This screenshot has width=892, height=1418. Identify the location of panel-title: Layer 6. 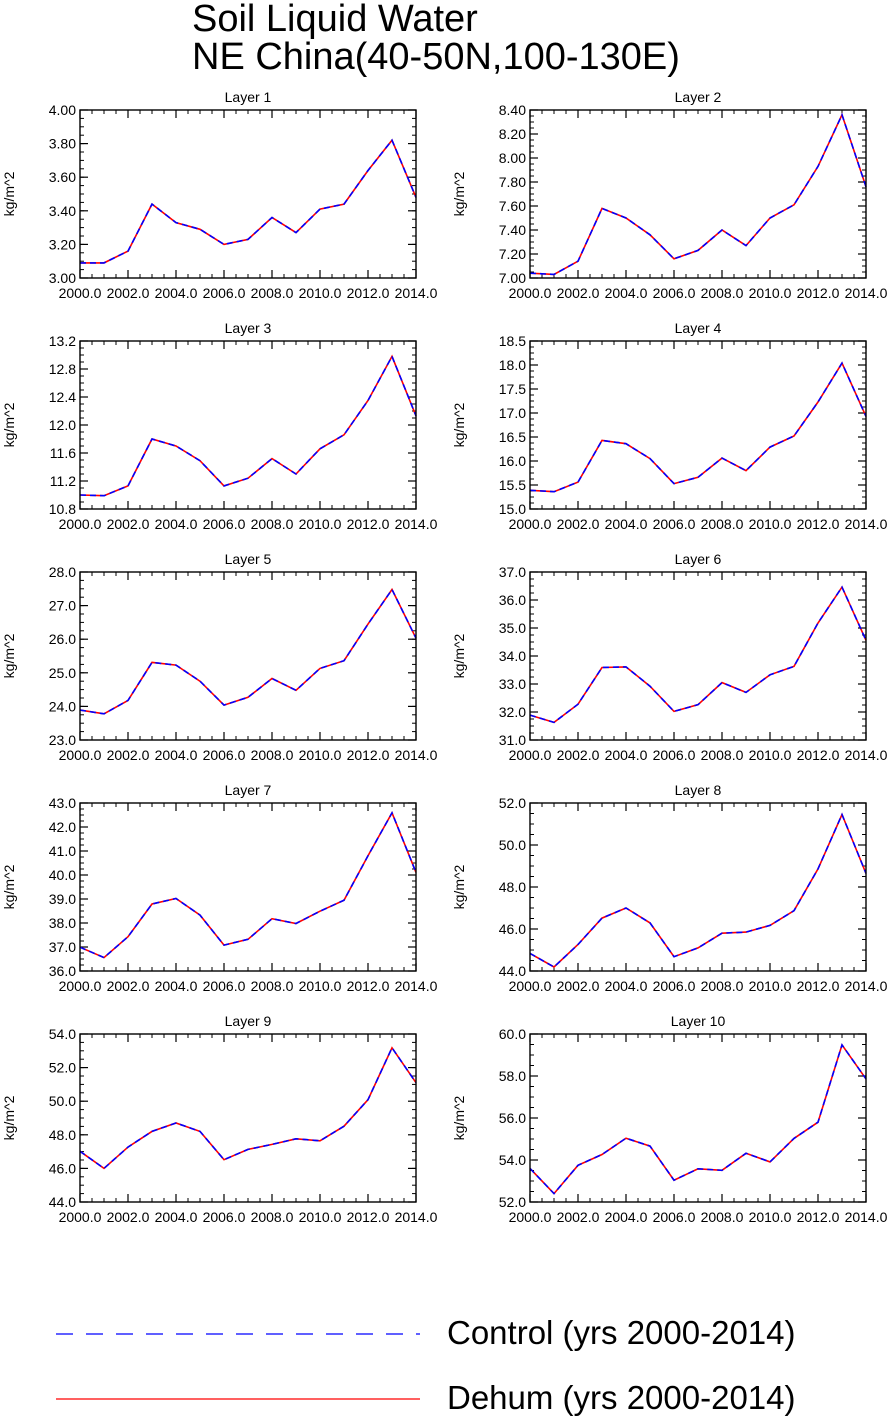
(698, 559).